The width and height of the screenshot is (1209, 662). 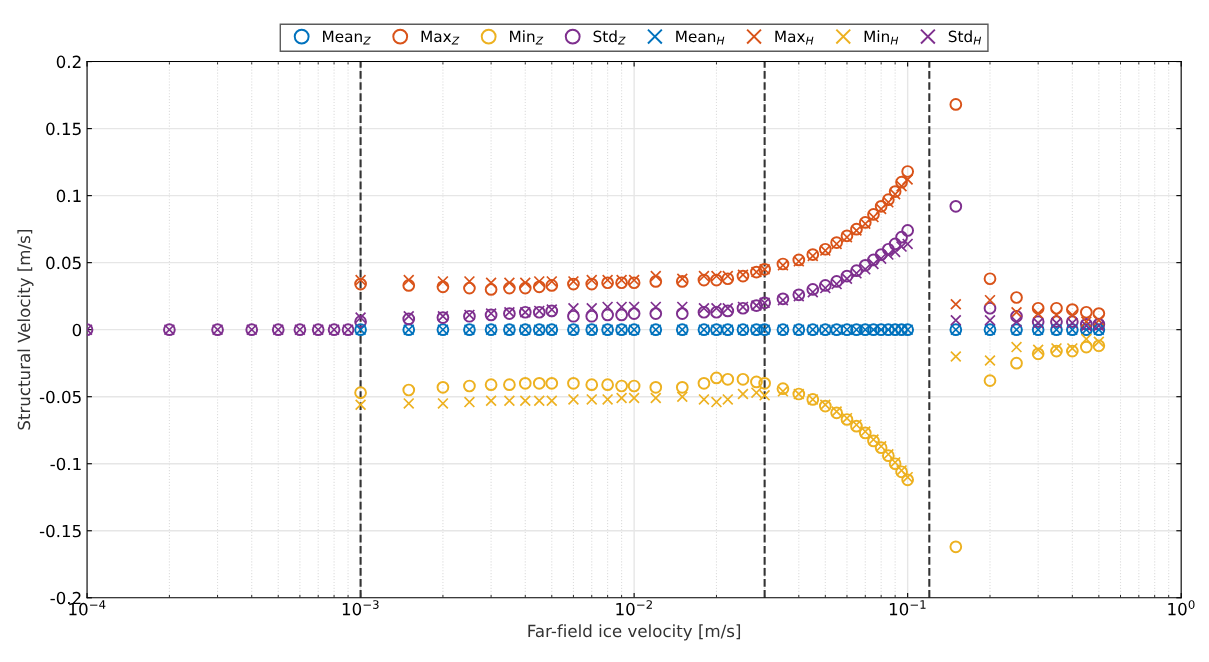 What do you see at coordinates (907, 608) in the screenshot?
I see `x-tick-label: 10$^{−1}$` at bounding box center [907, 608].